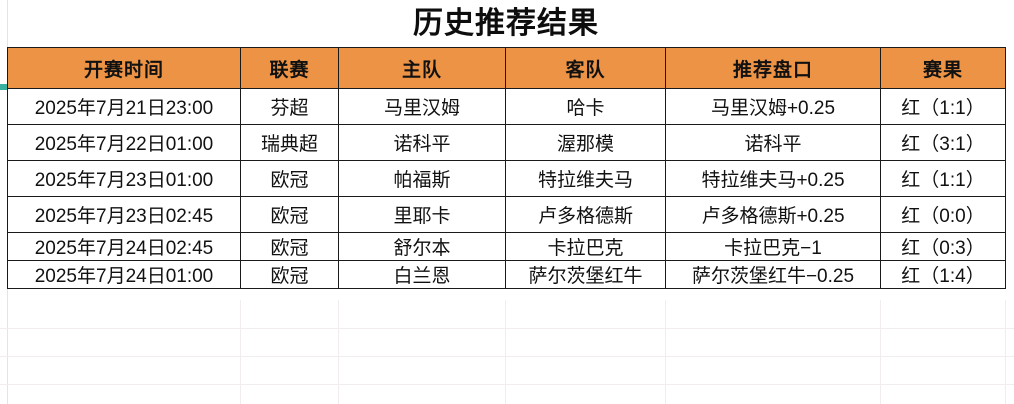 The width and height of the screenshot is (1014, 404). What do you see at coordinates (124, 246) in the screenshot?
I see `cell-time: 2025年7月24日02:45` at bounding box center [124, 246].